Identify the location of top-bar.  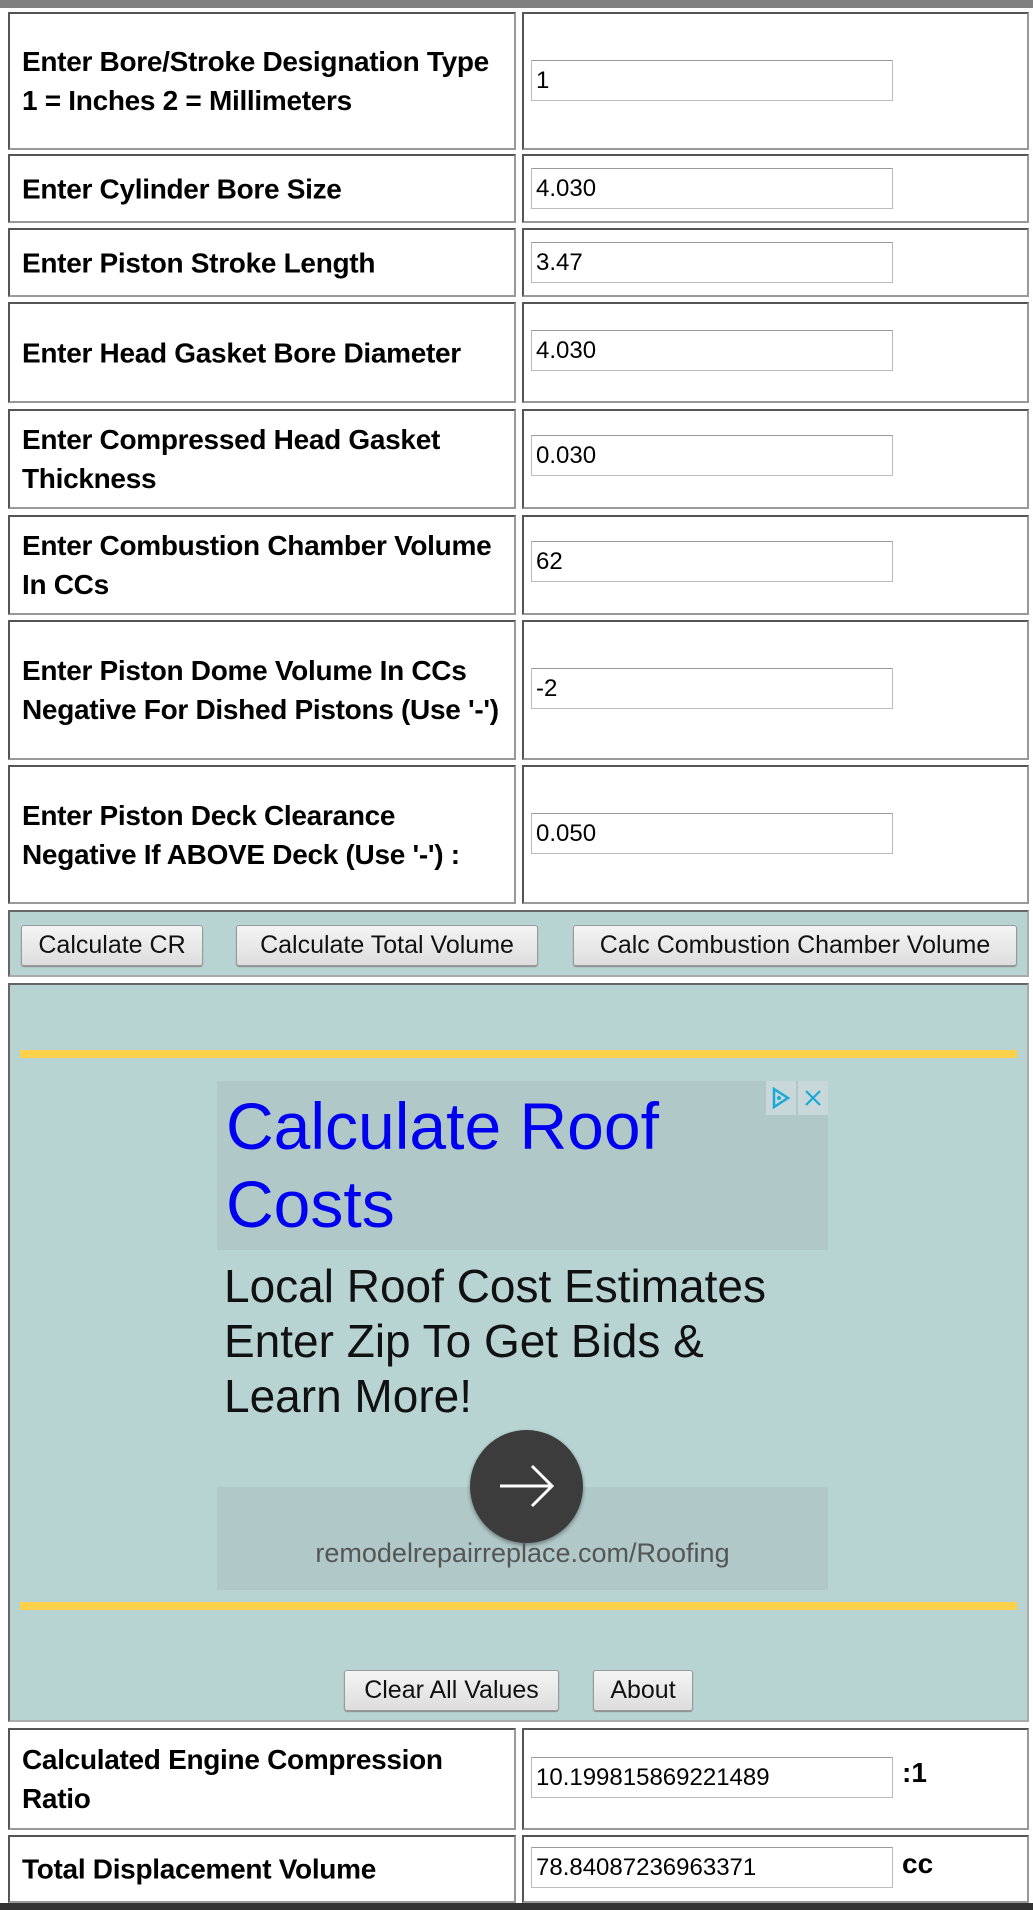
(516, 4).